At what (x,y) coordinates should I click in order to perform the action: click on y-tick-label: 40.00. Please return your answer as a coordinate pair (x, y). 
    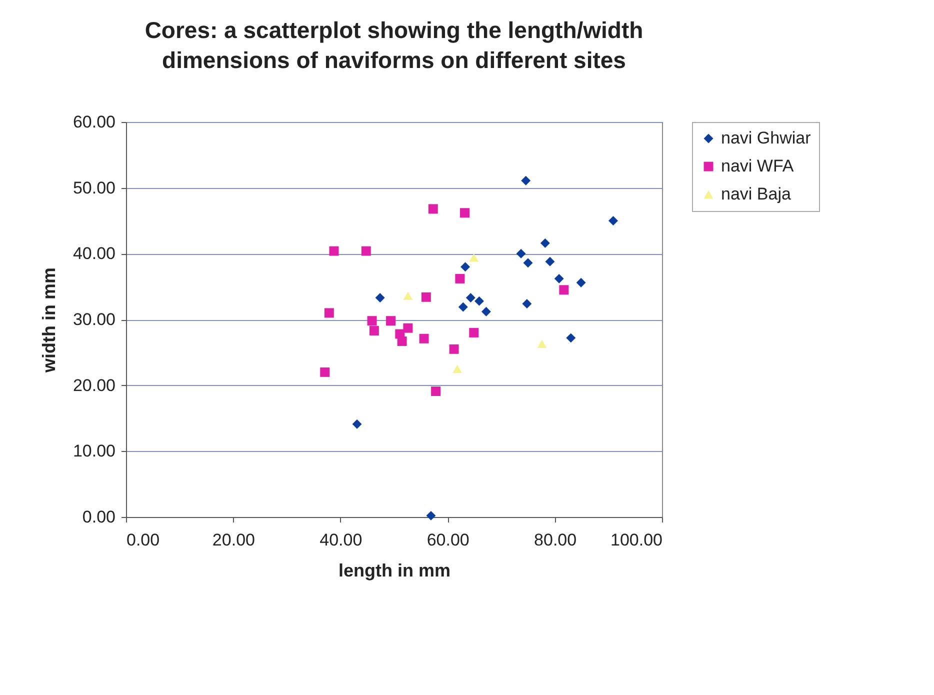
    Looking at the image, I should click on (94, 254).